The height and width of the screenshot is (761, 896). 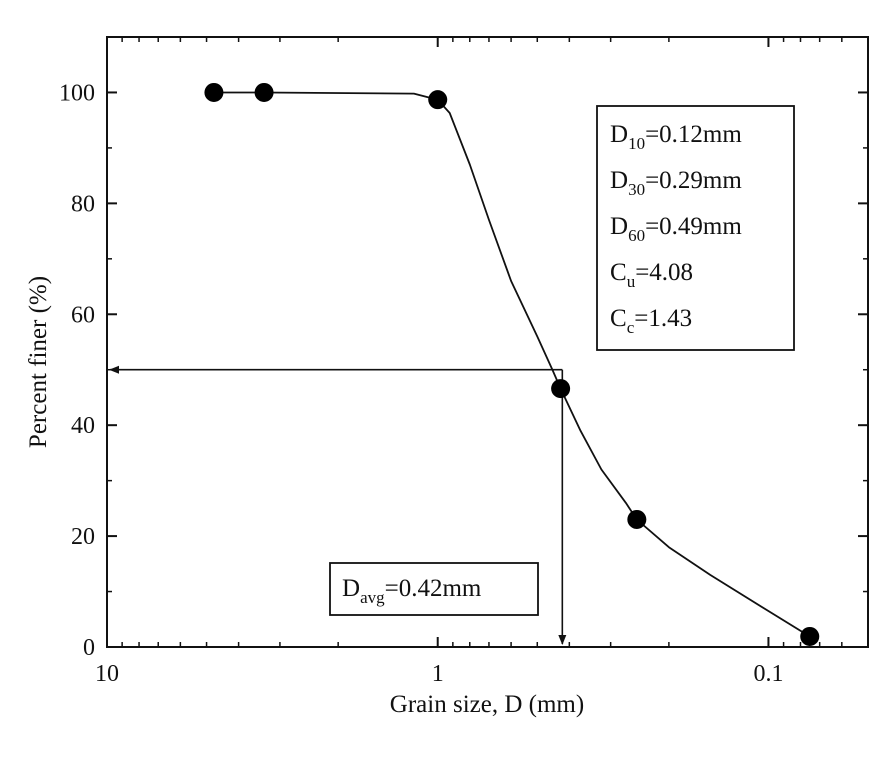 What do you see at coordinates (651, 275) in the screenshot?
I see `parameter-text: Cu=4.08` at bounding box center [651, 275].